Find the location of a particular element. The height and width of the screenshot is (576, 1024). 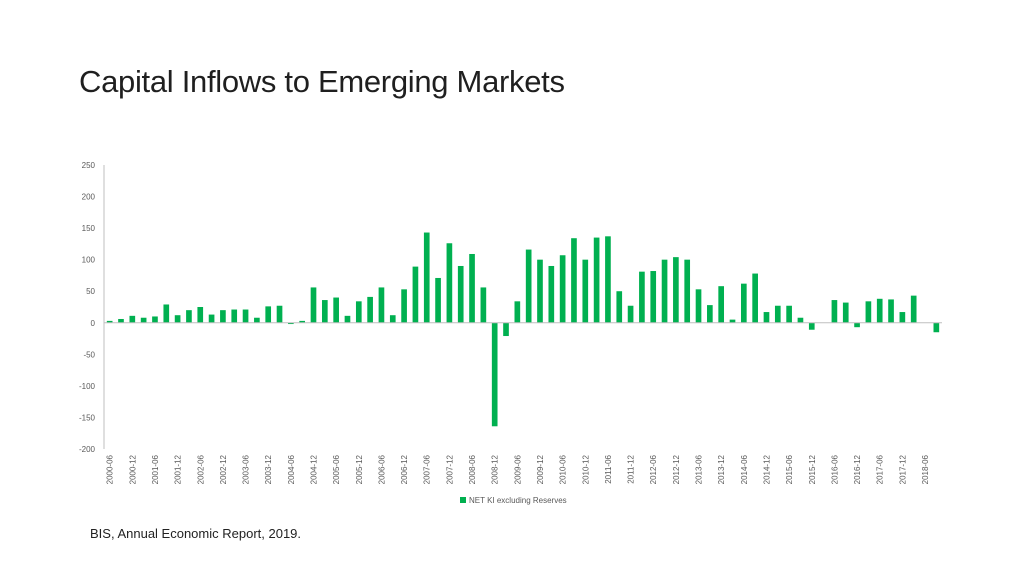

x-tick-label: 2003-06 is located at coordinates (246, 469).